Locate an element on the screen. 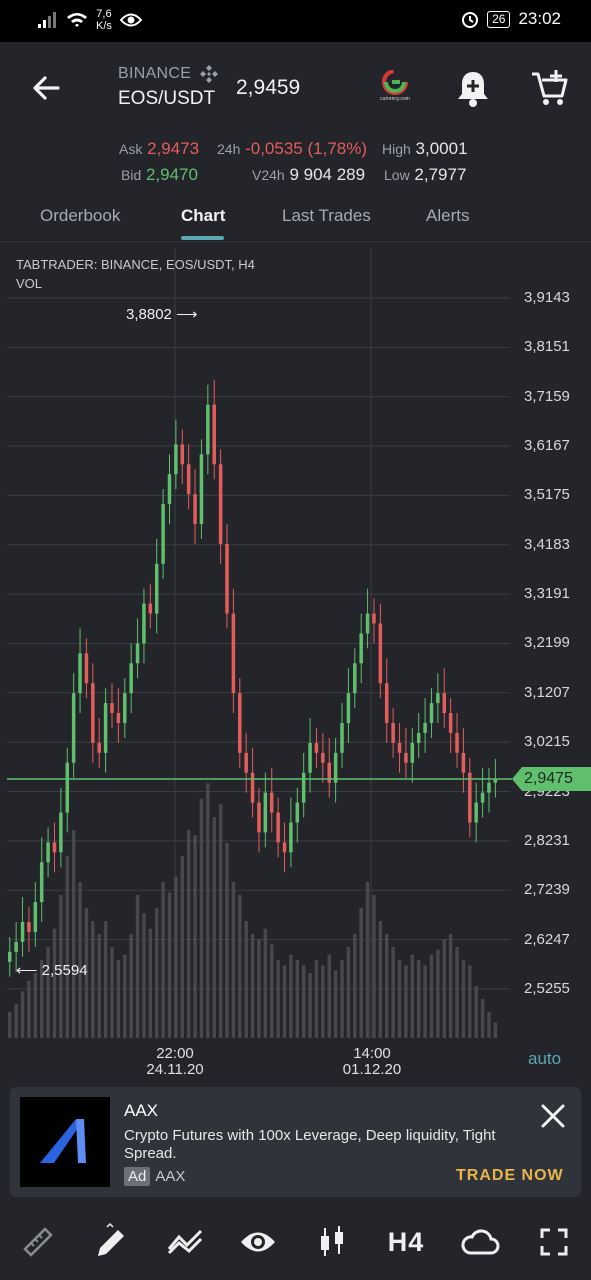  price-axis-label: 2,5255 is located at coordinates (547, 988).